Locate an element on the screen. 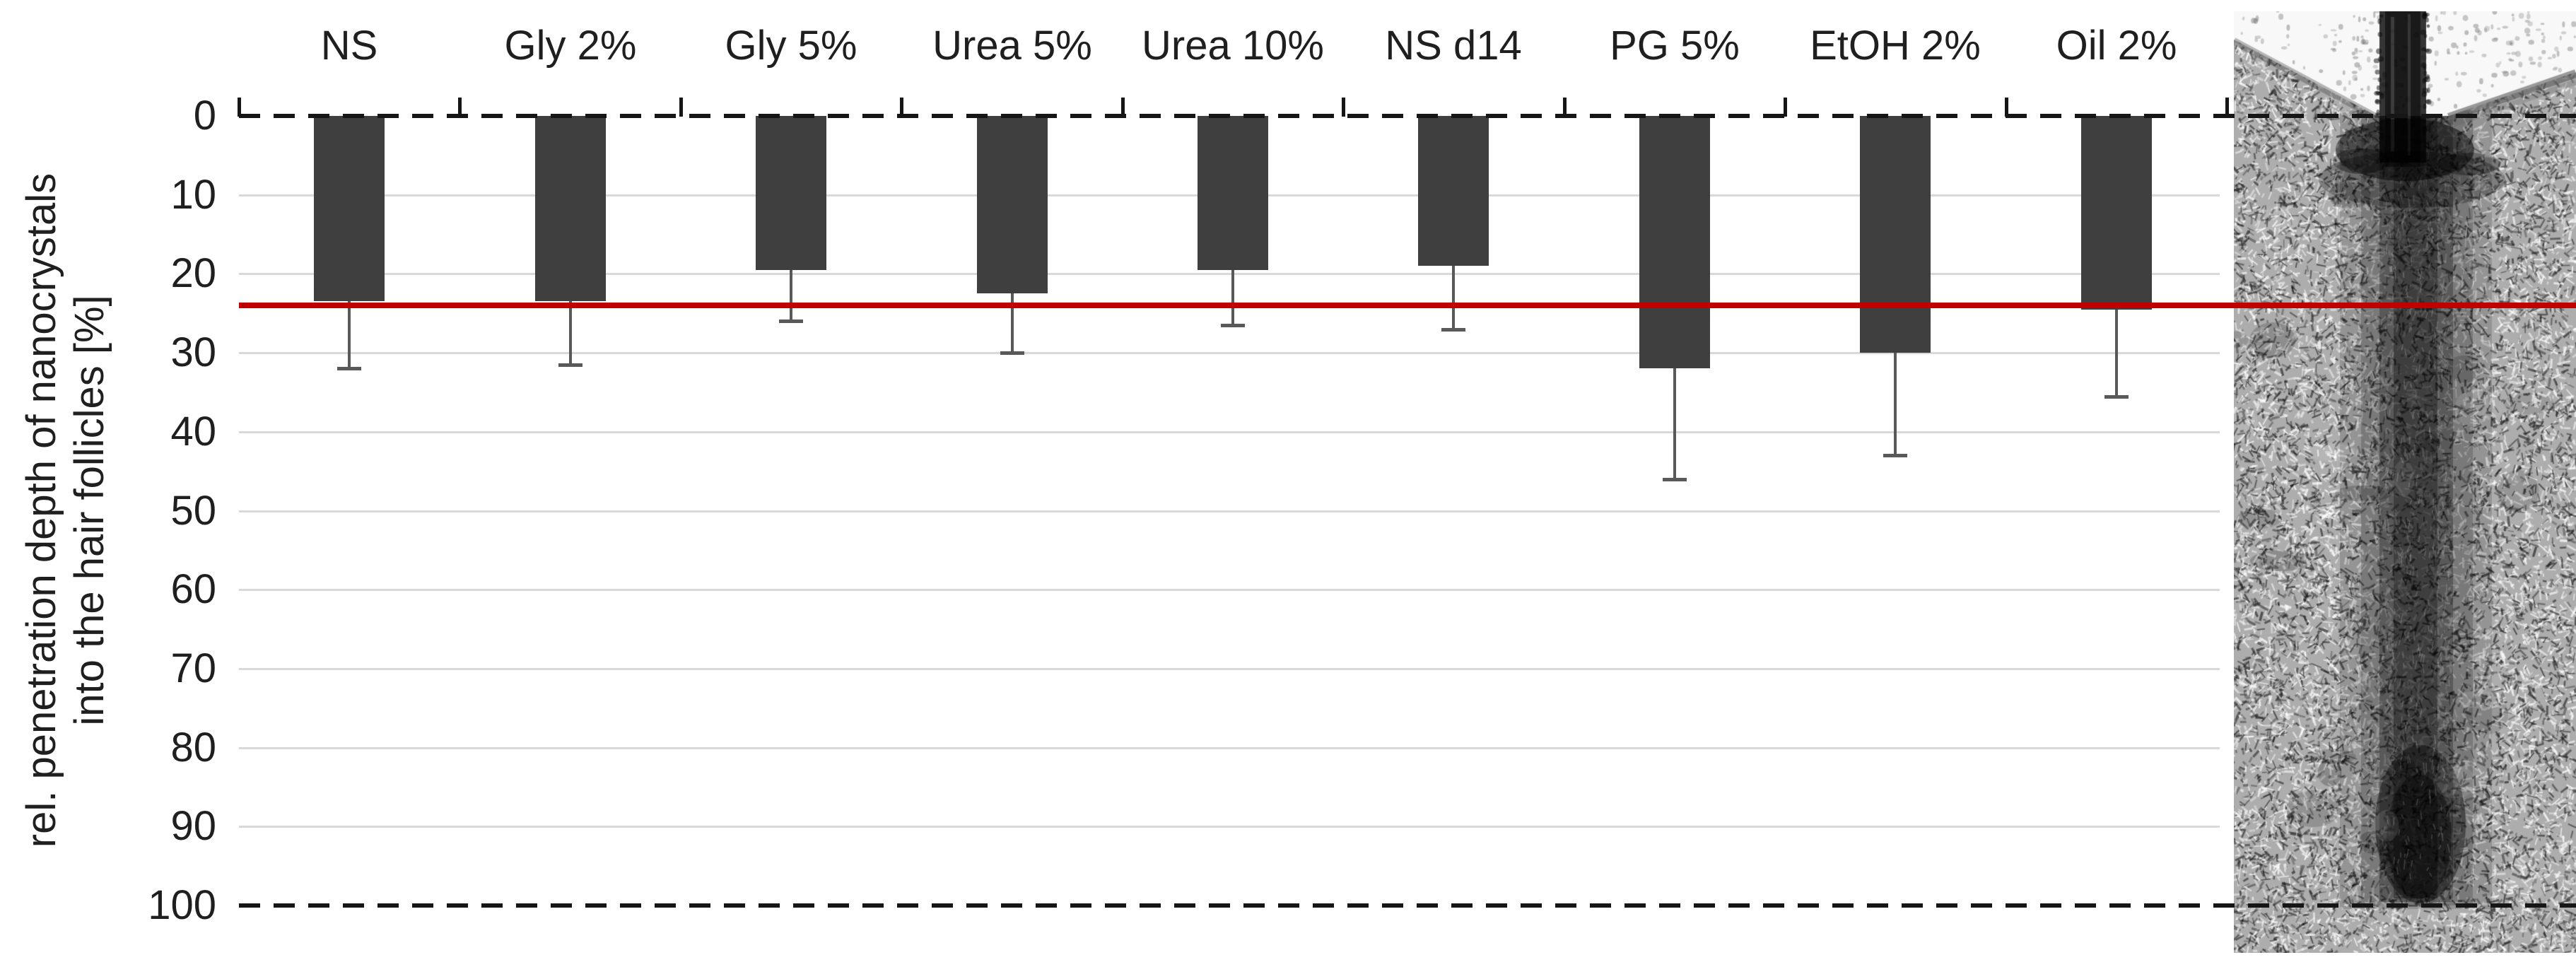 Image resolution: width=2576 pixels, height=967 pixels. category-label-pg-5-: PG 5% is located at coordinates (1675, 46).